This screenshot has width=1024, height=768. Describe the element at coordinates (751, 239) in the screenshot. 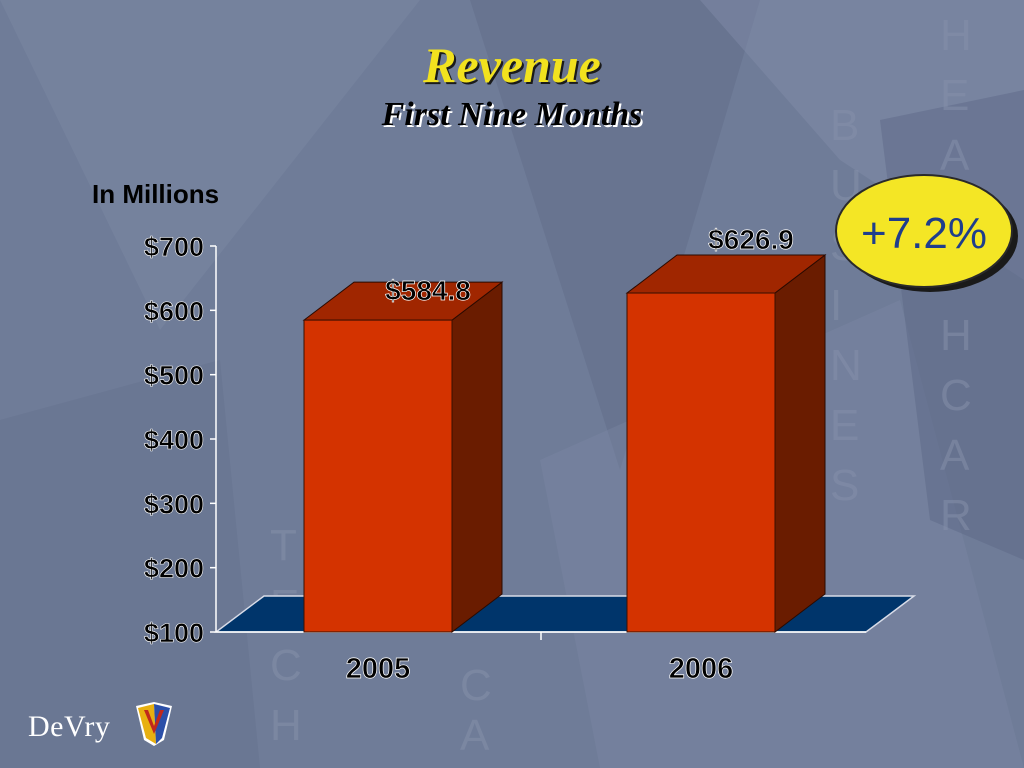

I see `bar-data-label: $626.9` at that location.